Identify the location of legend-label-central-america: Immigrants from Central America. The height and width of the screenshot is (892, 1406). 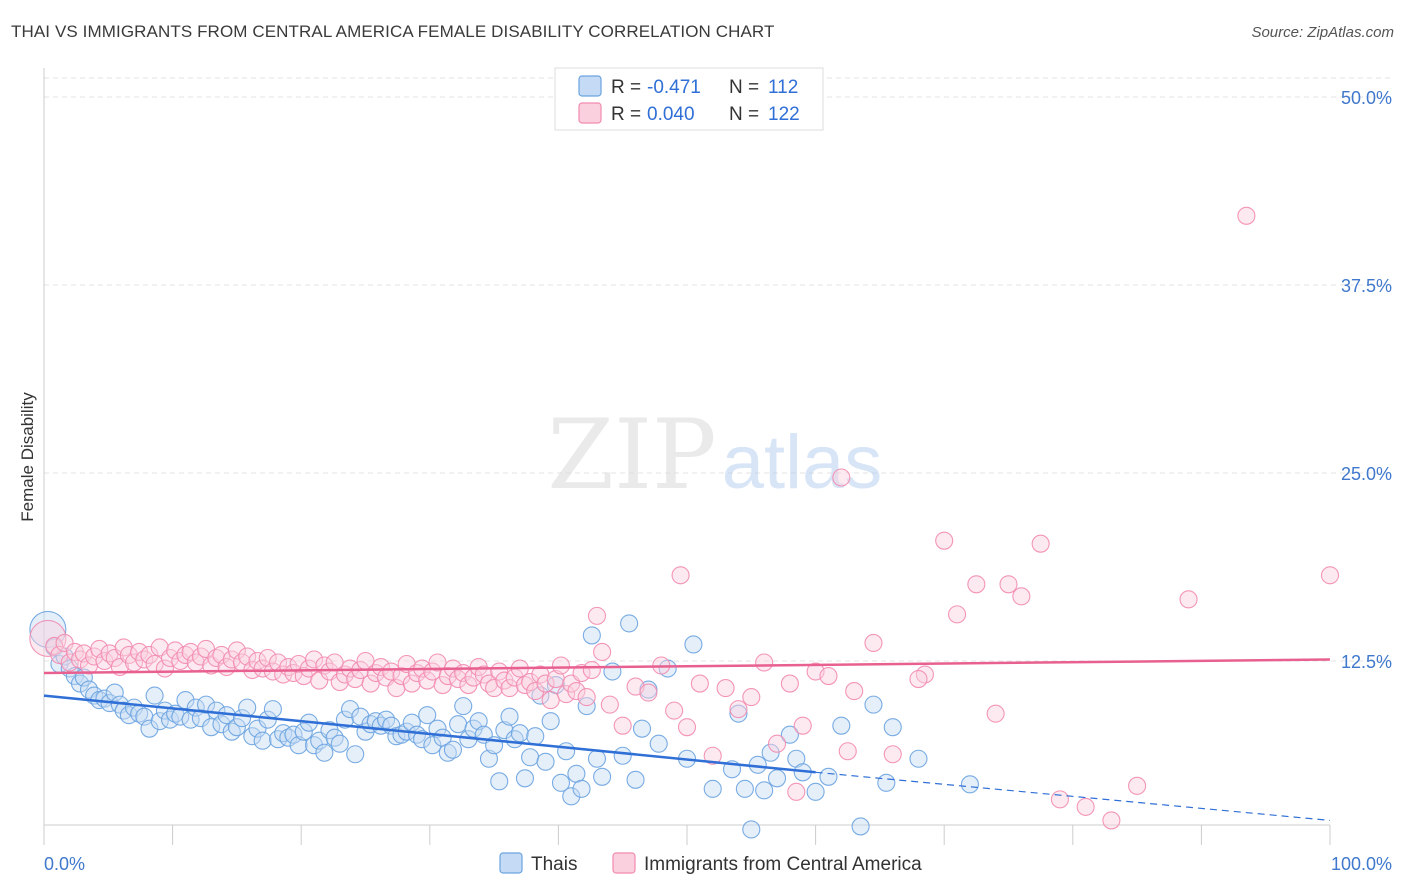
(783, 864).